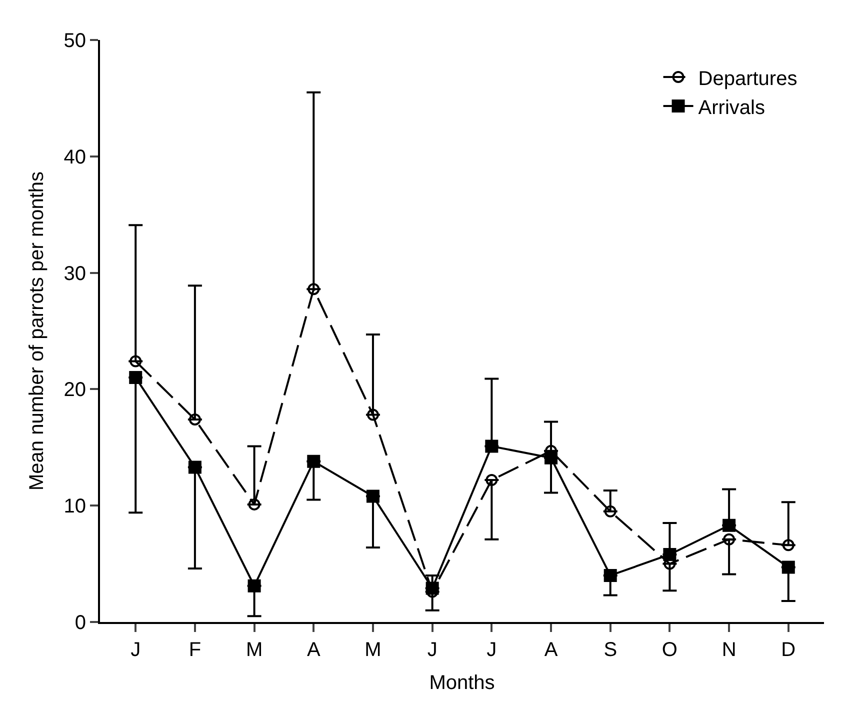  I want to click on x-tick-label: F, so click(195, 650).